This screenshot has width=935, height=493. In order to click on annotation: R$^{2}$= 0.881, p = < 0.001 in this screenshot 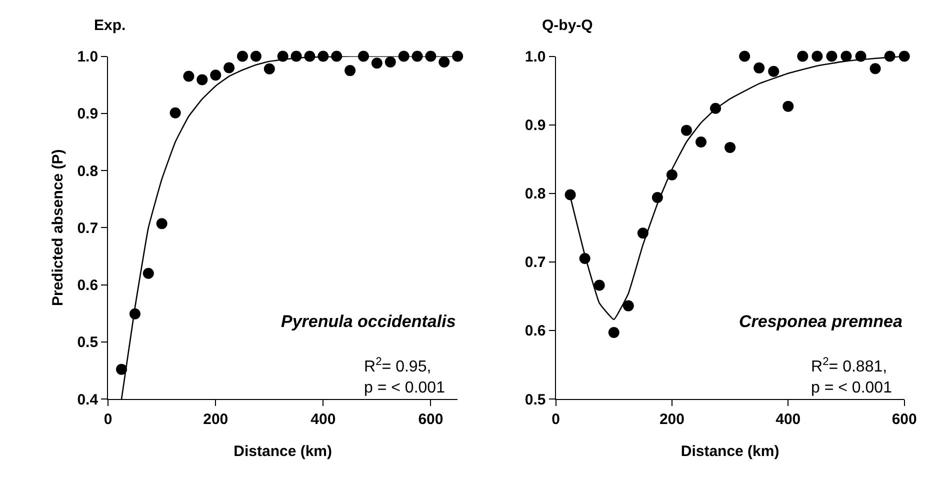, I will do `click(851, 376)`.